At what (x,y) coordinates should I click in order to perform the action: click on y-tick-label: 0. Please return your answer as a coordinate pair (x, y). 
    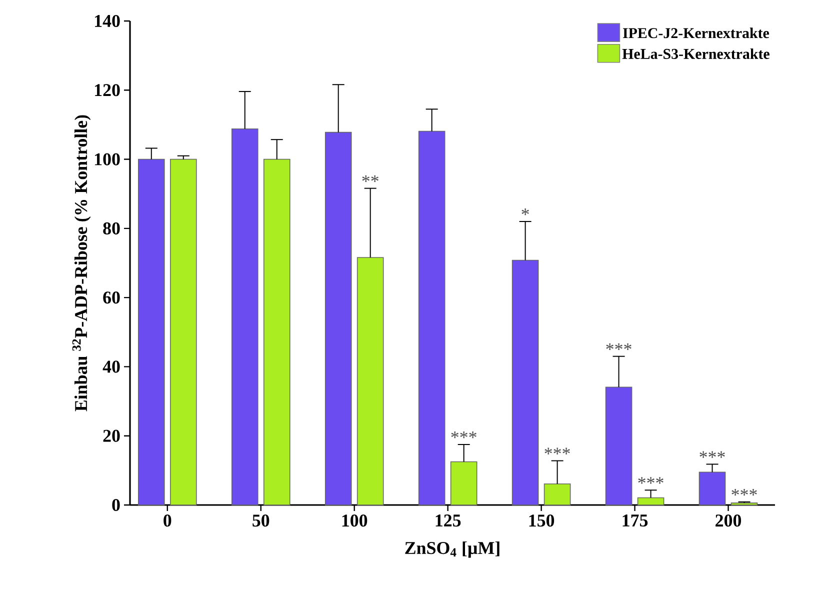
    Looking at the image, I should click on (116, 505).